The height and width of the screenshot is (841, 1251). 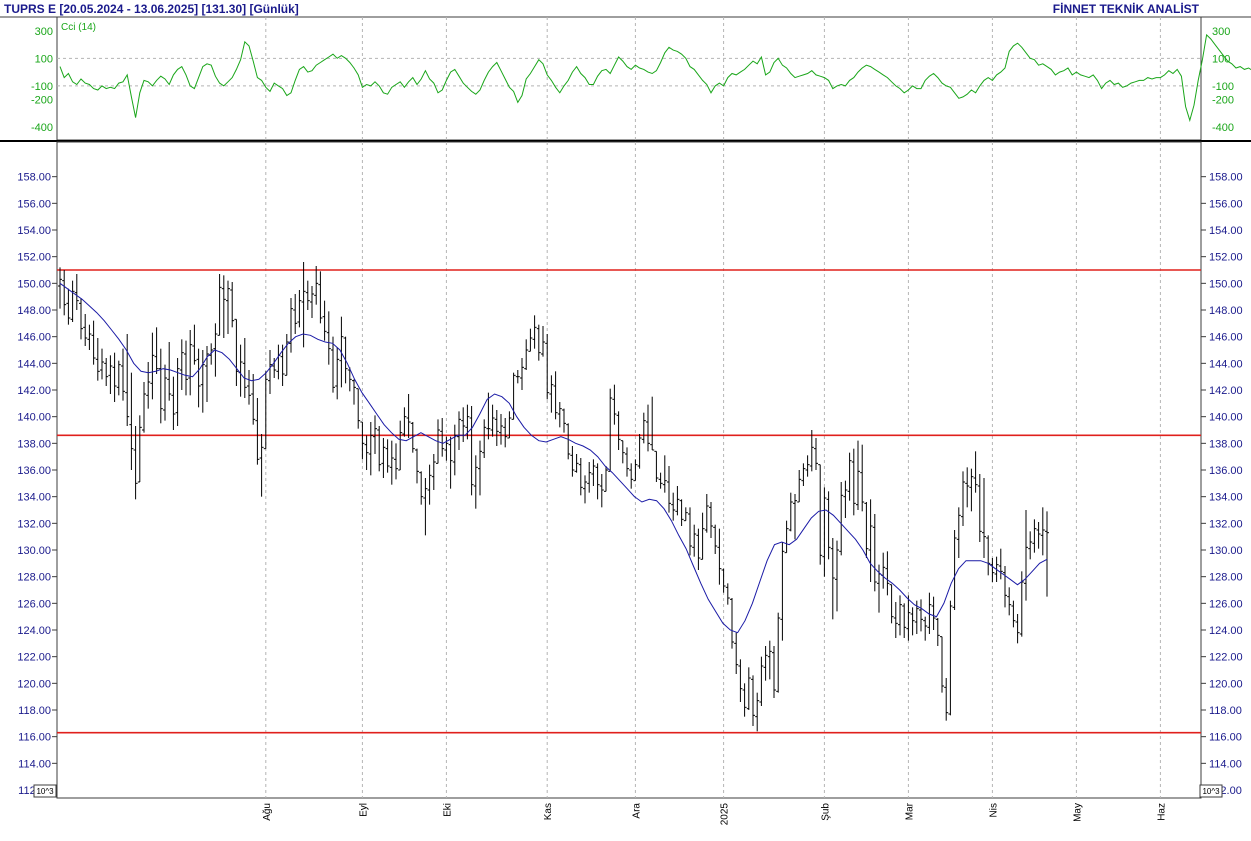 What do you see at coordinates (1077, 812) in the screenshot?
I see `month-label-9: May` at bounding box center [1077, 812].